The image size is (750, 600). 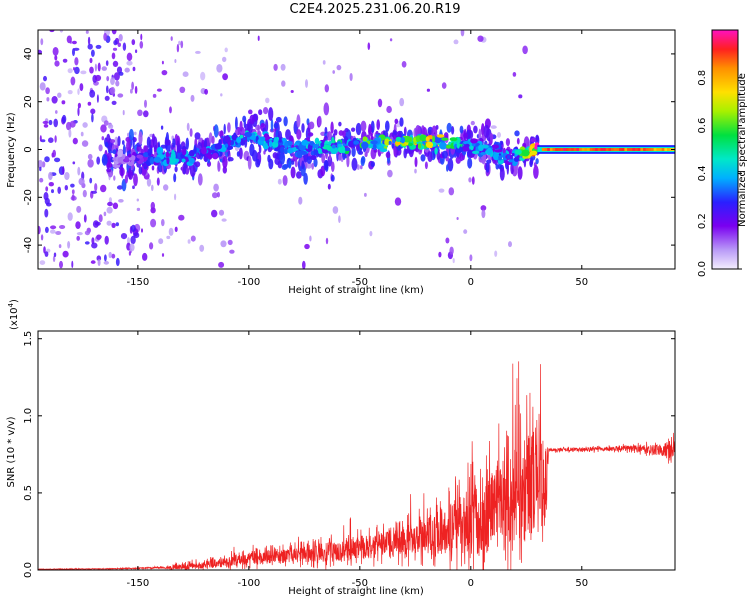 What do you see at coordinates (138, 583) in the screenshot?
I see `x-tick-label: -150` at bounding box center [138, 583].